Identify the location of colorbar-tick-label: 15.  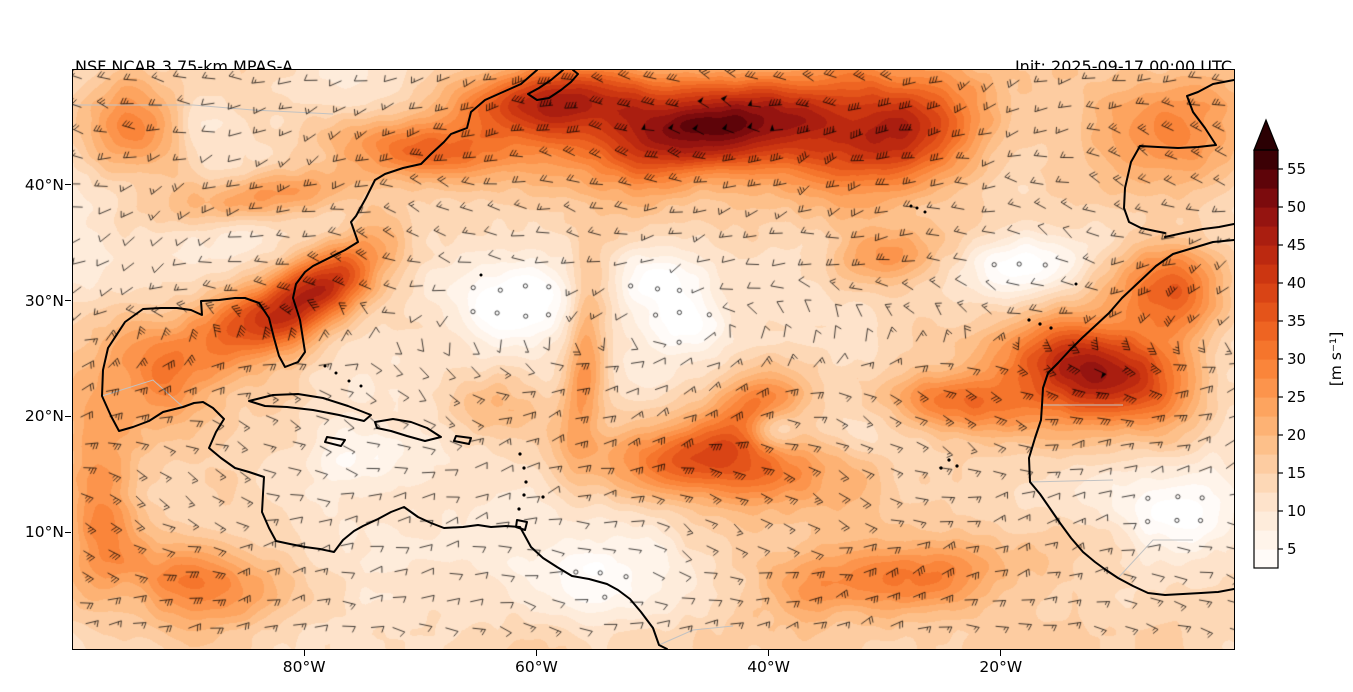
(1296, 473).